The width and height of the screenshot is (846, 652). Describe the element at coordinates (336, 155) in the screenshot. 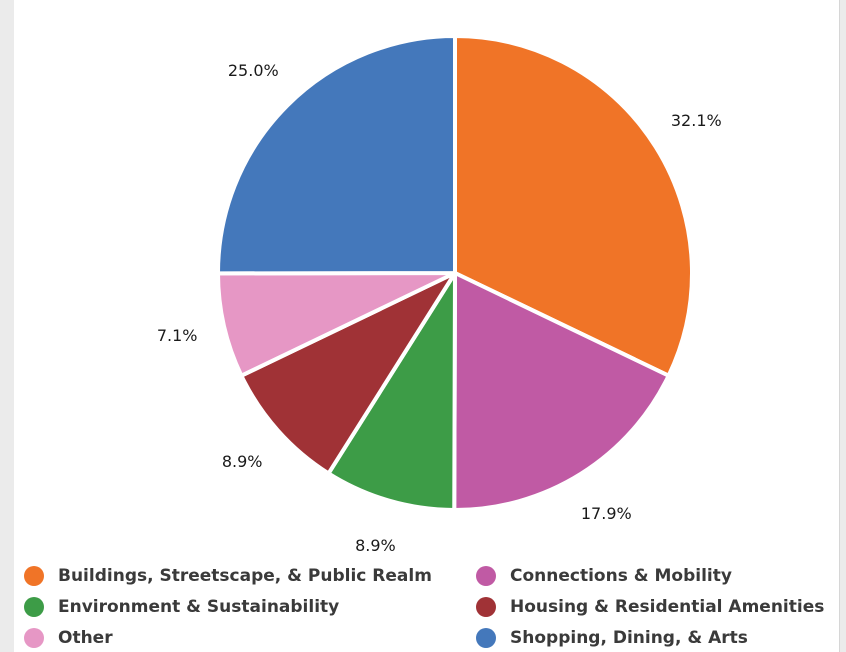

I see `slice-shopping` at that location.